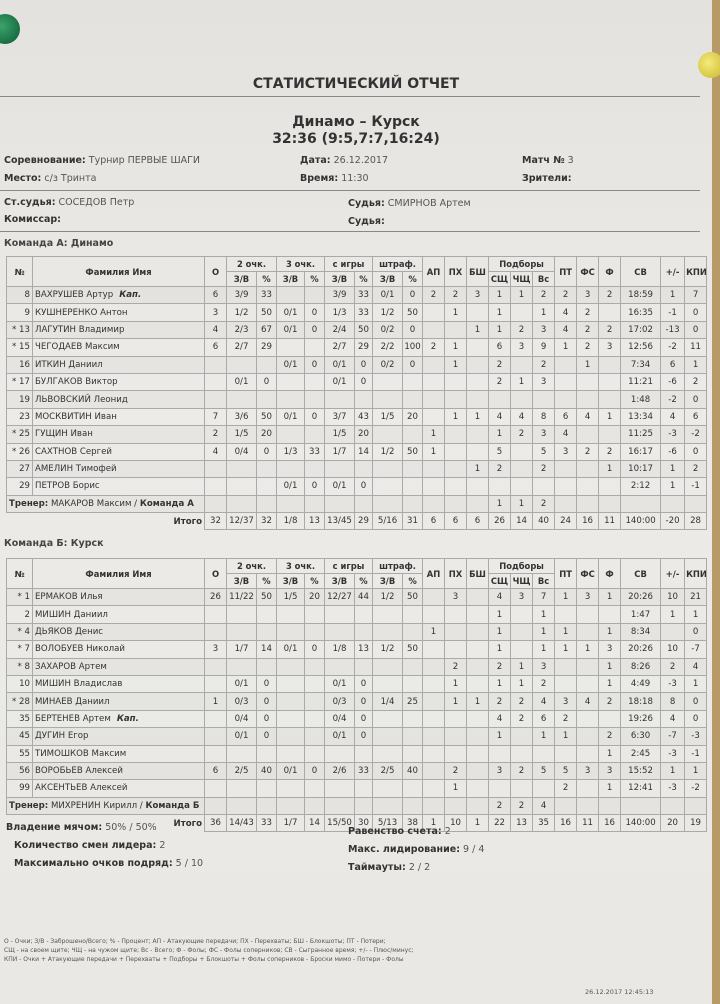 This screenshot has height=1004, width=720. I want to click on three-made: 0/1, so click(290, 312).